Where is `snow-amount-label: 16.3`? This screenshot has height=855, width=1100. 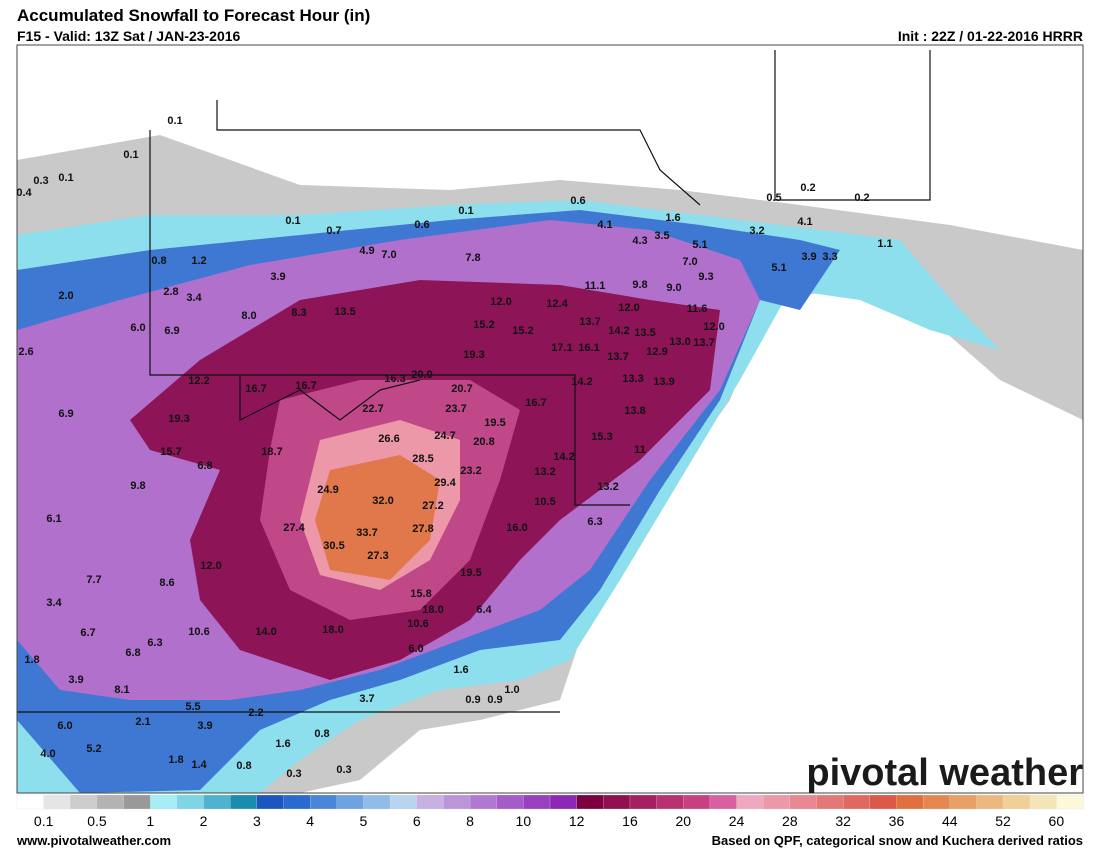
snow-amount-label: 16.3 is located at coordinates (394, 379).